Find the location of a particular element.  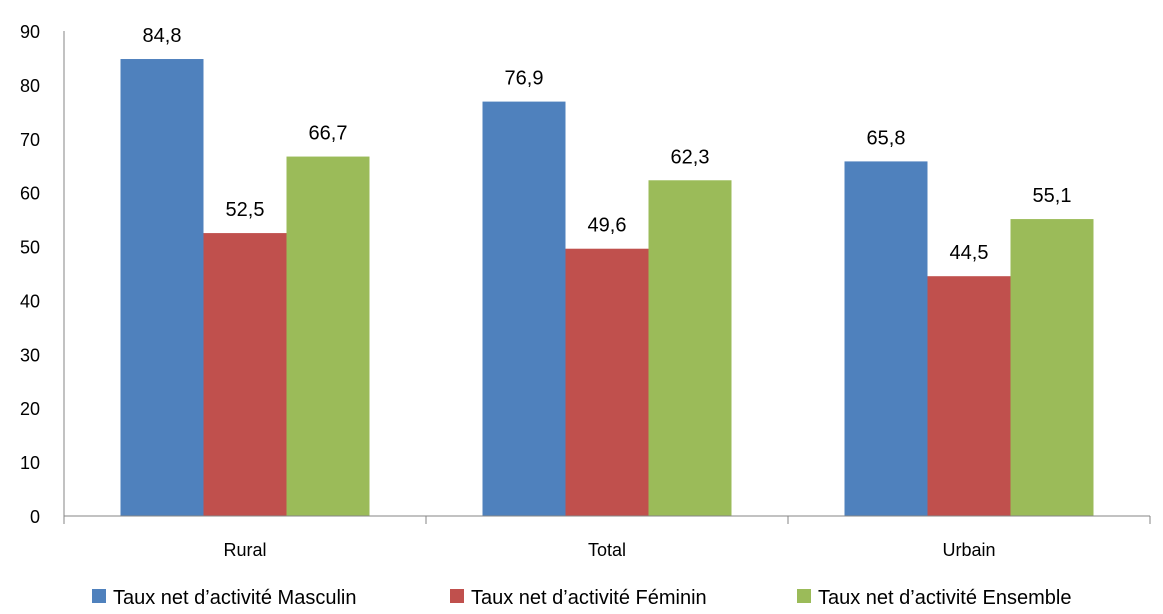

y-tick-label: 50 is located at coordinates (30, 248).